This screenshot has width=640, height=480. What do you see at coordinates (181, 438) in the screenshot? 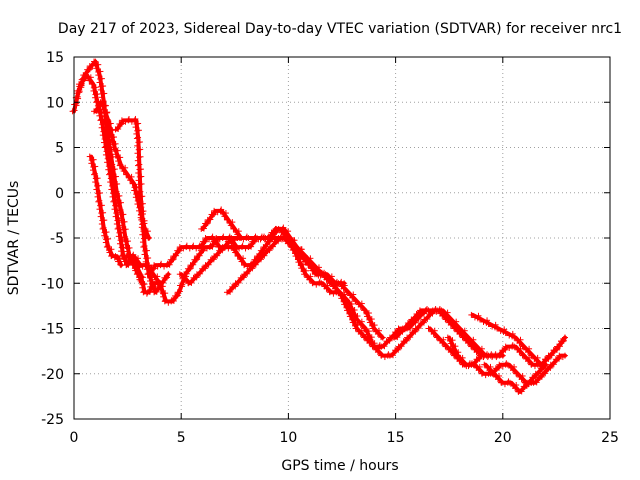
I see `x-tick-label: 5` at bounding box center [181, 438].